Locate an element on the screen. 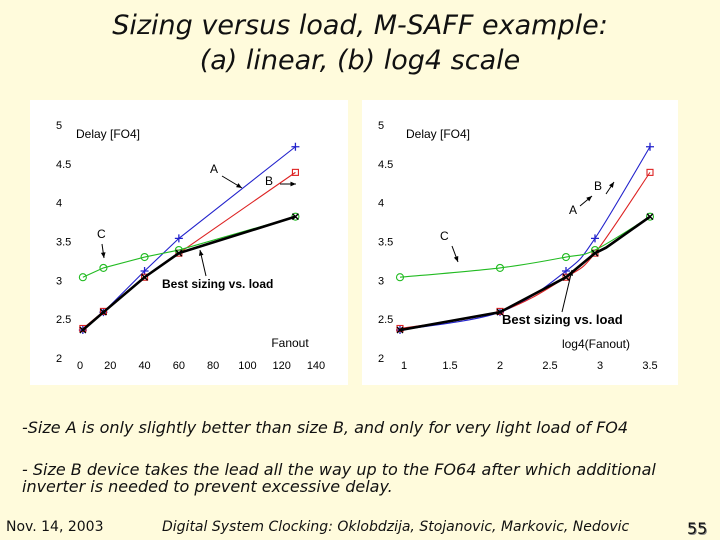 The image size is (720, 540). annotation-arrow is located at coordinates (567, 291).